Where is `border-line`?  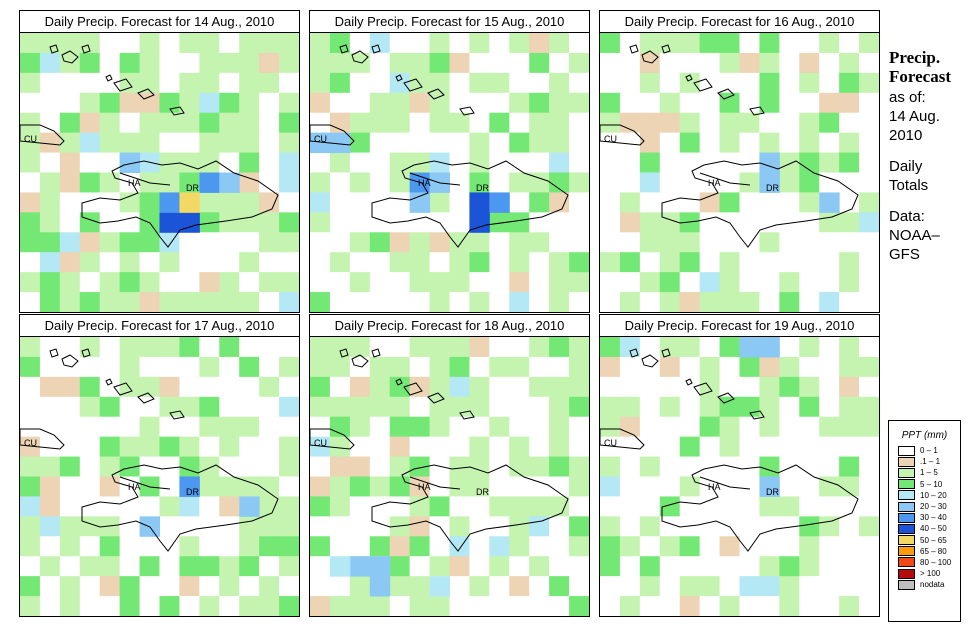
border-line is located at coordinates (725, 483).